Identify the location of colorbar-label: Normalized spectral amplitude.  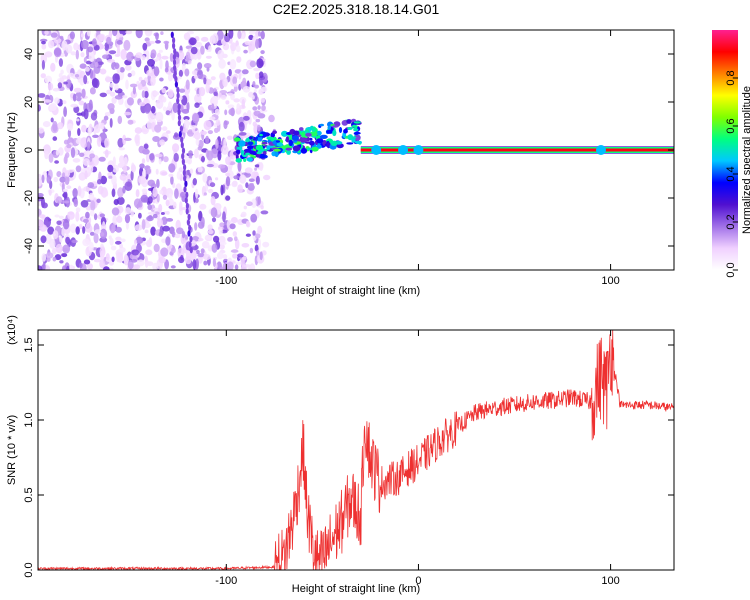
(745, 160).